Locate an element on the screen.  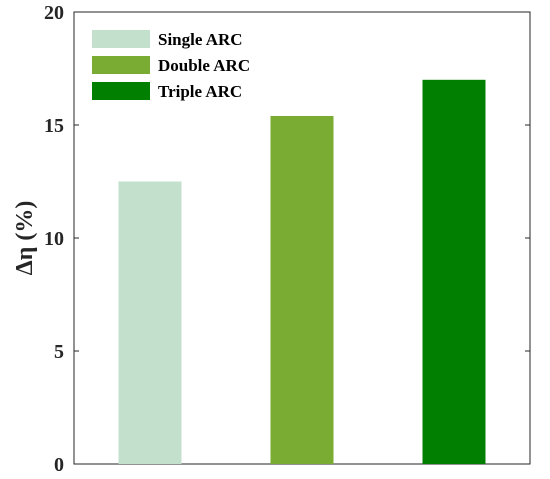
legend-label: Triple ARC is located at coordinates (200, 91).